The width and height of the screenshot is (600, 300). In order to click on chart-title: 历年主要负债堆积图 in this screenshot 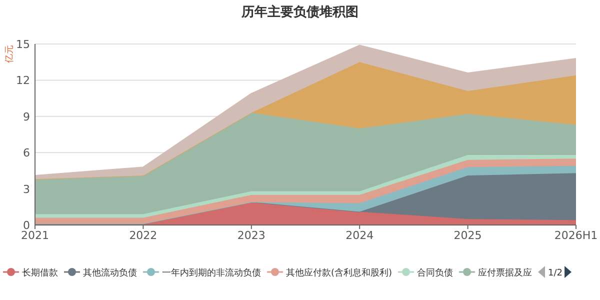, I will do `click(299, 12)`.